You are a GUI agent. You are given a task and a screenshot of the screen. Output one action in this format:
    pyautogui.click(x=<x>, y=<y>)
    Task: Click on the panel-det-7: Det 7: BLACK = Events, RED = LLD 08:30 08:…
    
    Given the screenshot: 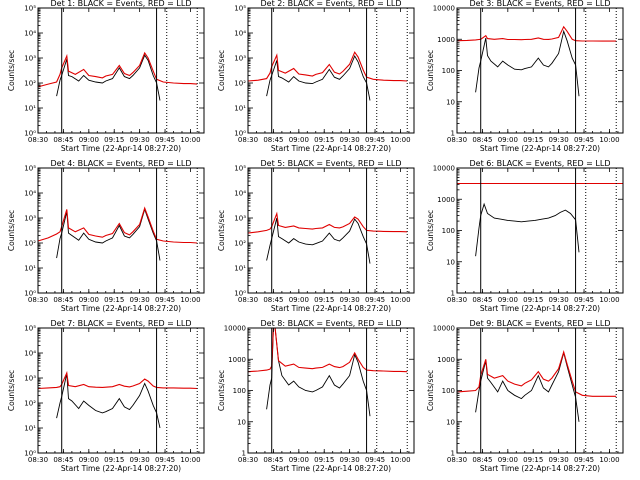 What is the action you would take?
    pyautogui.click(x=106, y=396)
    